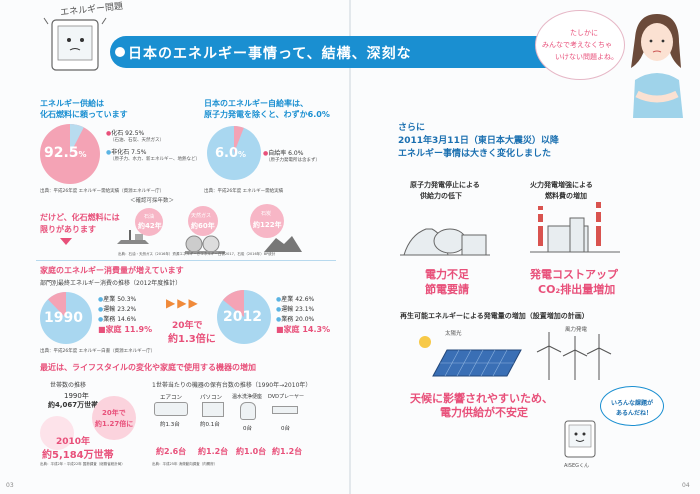 The image size is (700, 494). I want to click on h-growth-1: 20年で, so click(114, 413).